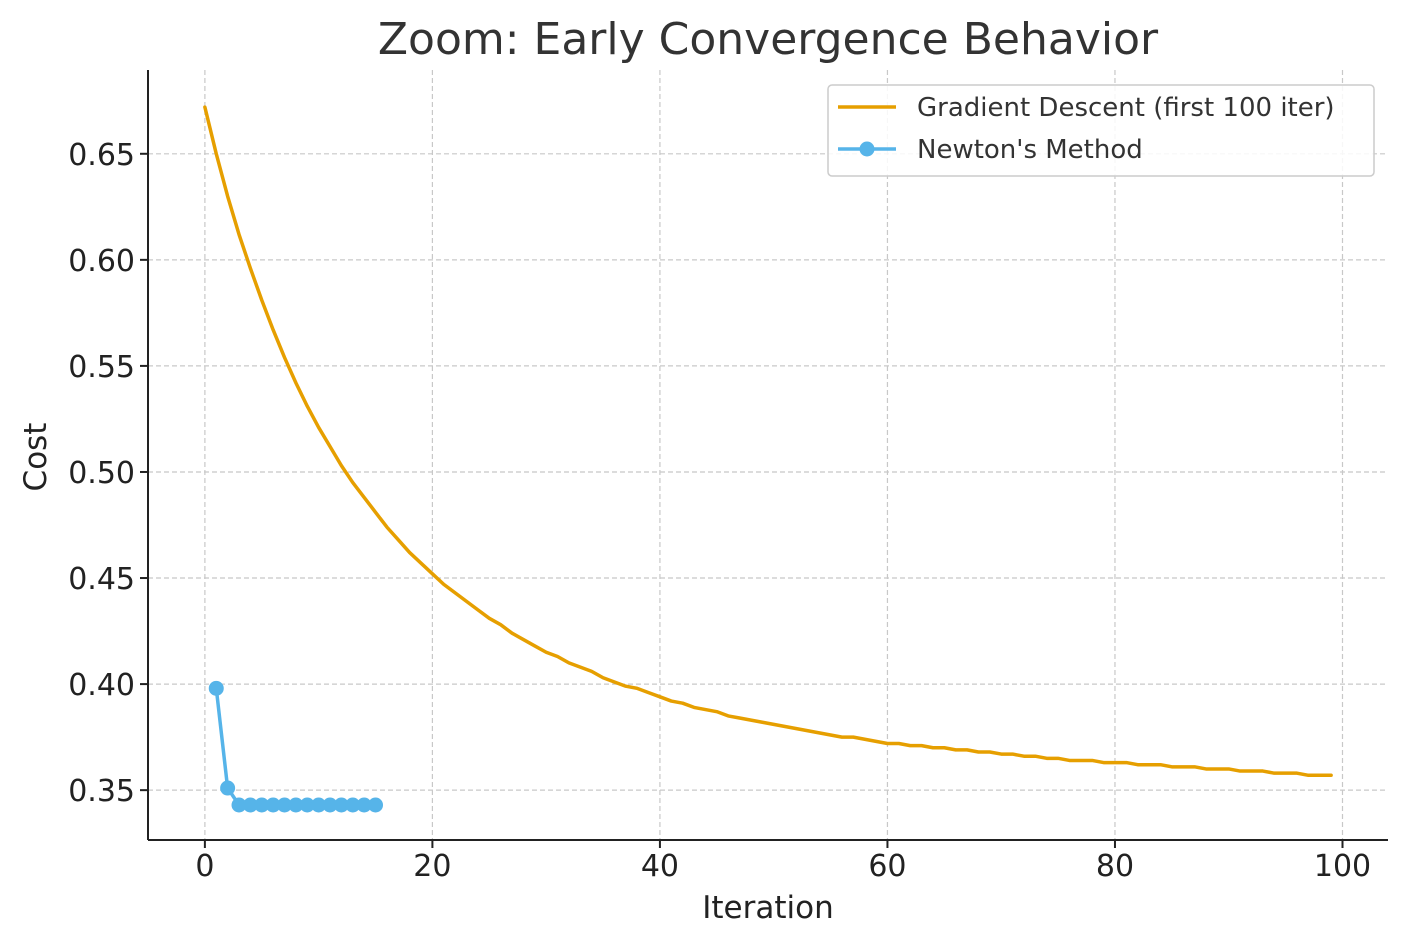 The height and width of the screenshot is (951, 1408). What do you see at coordinates (101, 155) in the screenshot?
I see `y-tick-label: 0.65` at bounding box center [101, 155].